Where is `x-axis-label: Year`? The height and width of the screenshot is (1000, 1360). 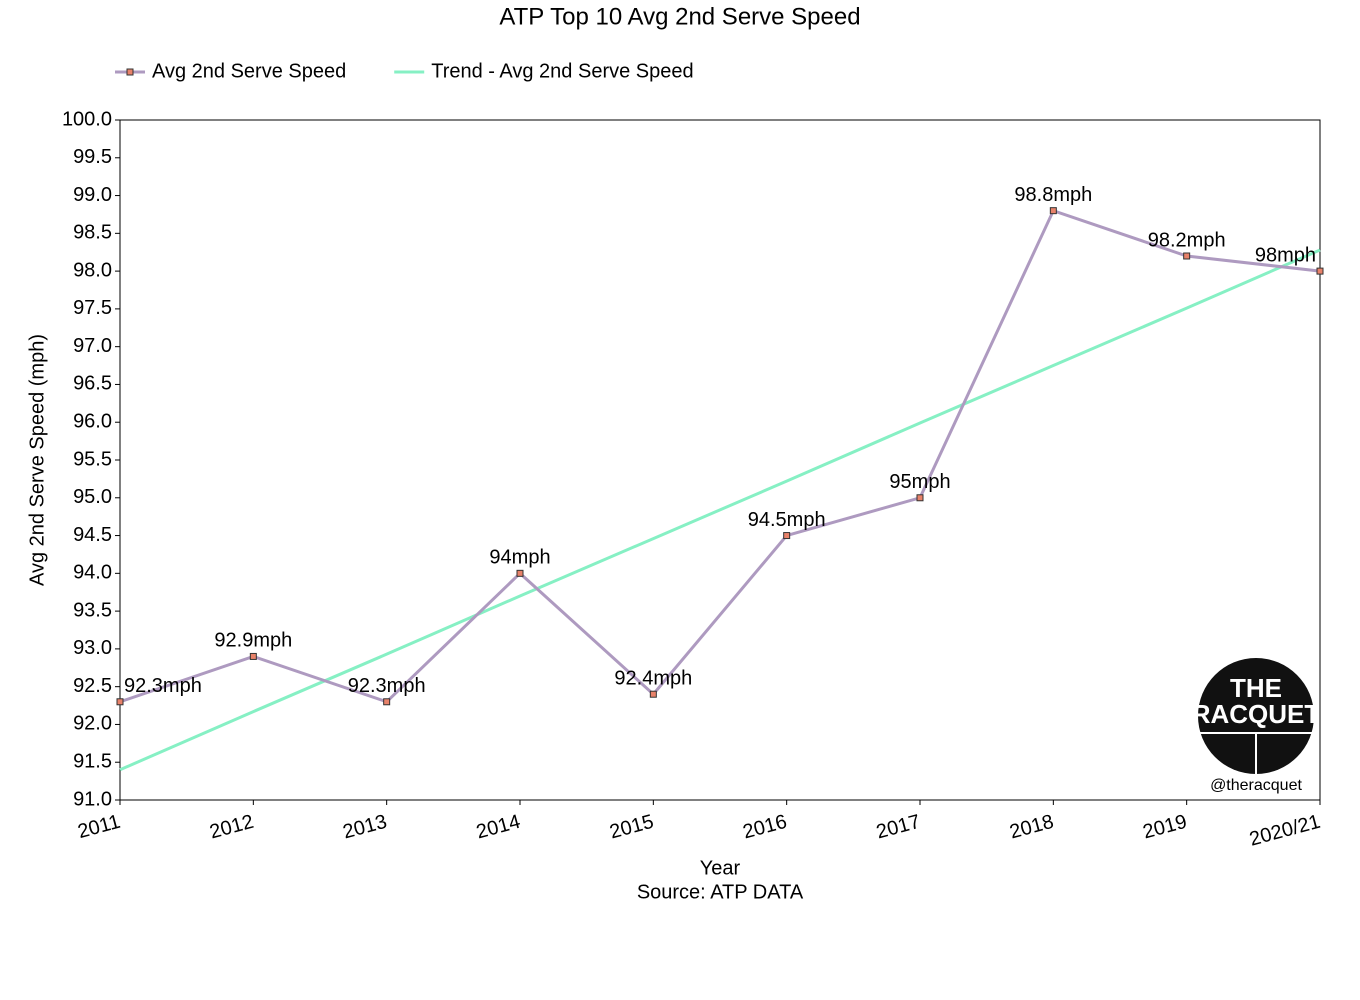
x-axis-label: Year is located at coordinates (720, 868).